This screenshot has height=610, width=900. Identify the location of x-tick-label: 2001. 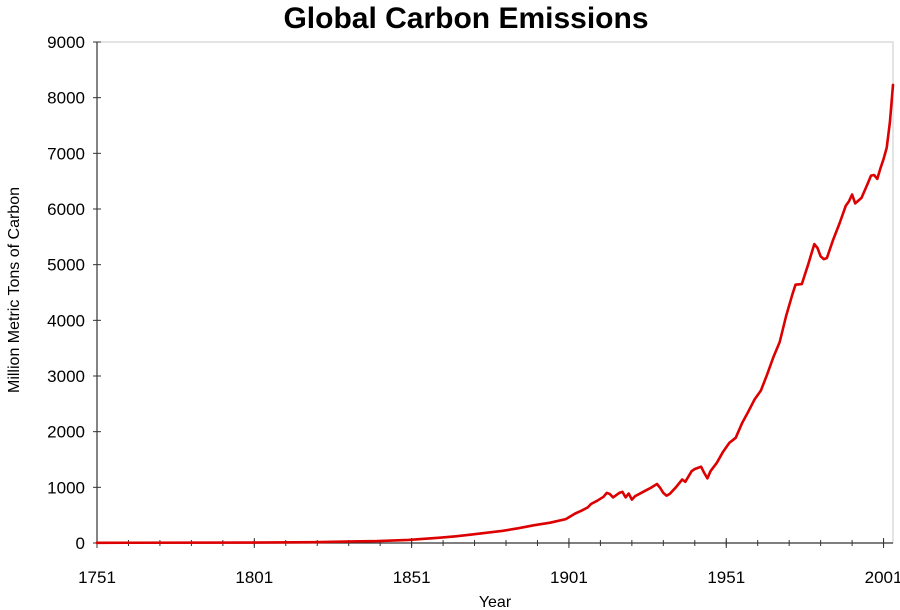
(882, 577).